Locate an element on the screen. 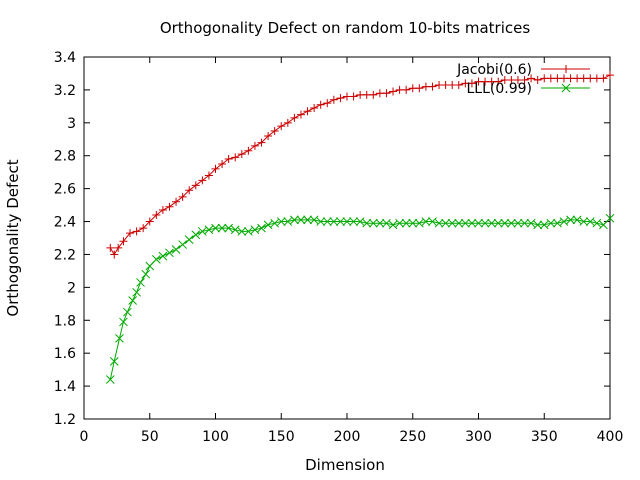  legend-marker-jacobi is located at coordinates (566, 69).